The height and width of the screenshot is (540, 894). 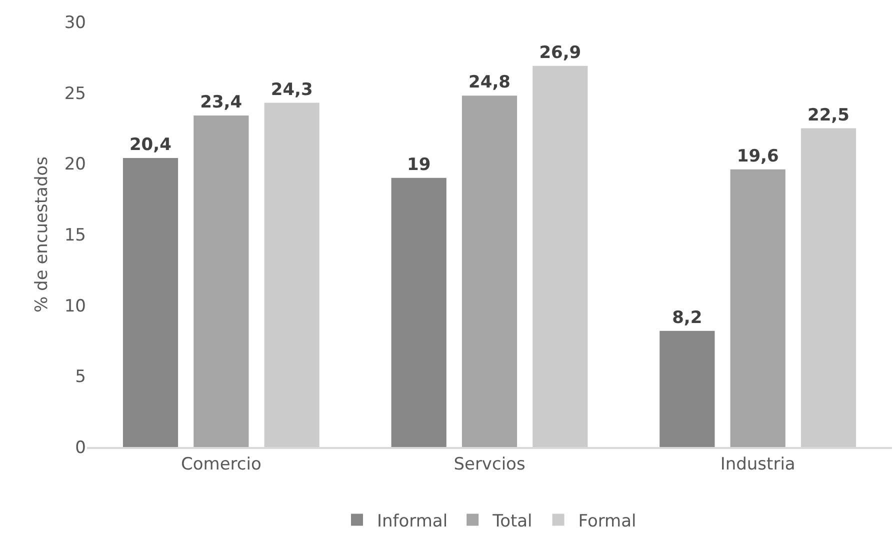 I want to click on y-tick-label: 5, so click(x=80, y=377).